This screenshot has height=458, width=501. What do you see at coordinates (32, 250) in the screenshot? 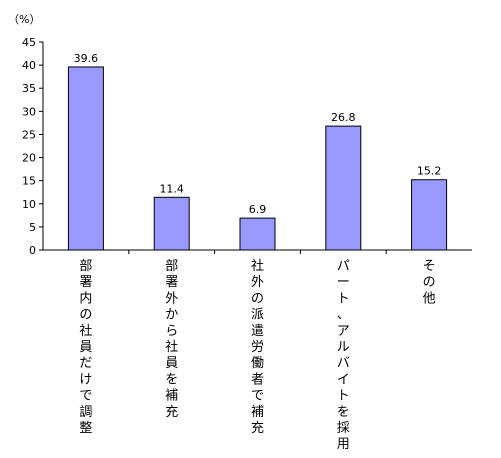
I see `y-tick-label: 0` at bounding box center [32, 250].